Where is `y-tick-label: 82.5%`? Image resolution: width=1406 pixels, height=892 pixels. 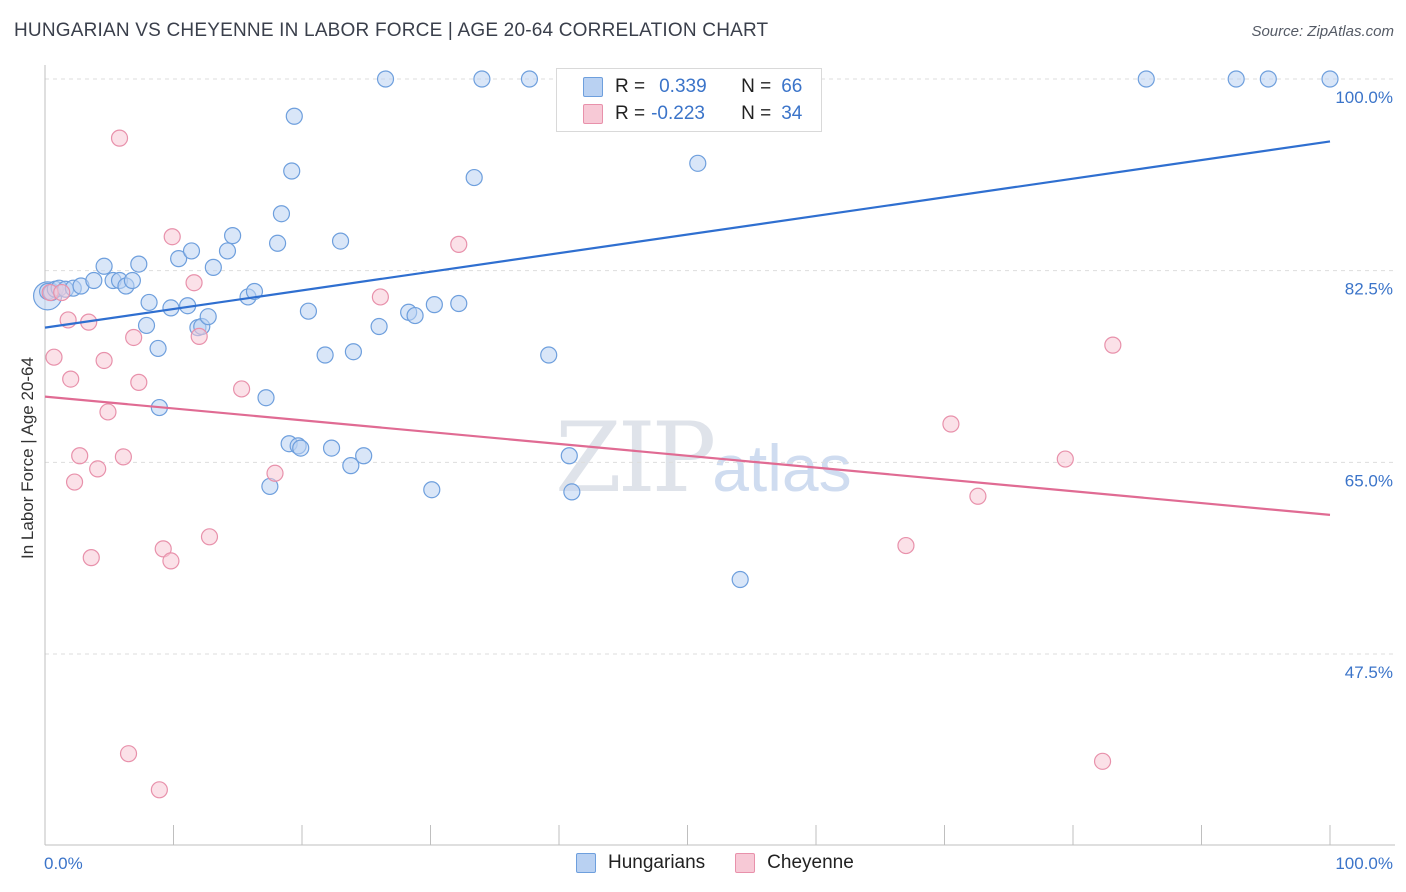
y-tick-label: 82.5% is located at coordinates (1369, 289).